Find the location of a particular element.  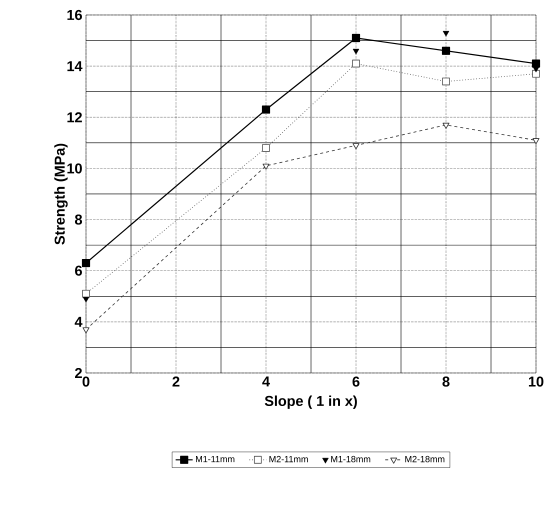

x-tick-label: 6 is located at coordinates (356, 381).